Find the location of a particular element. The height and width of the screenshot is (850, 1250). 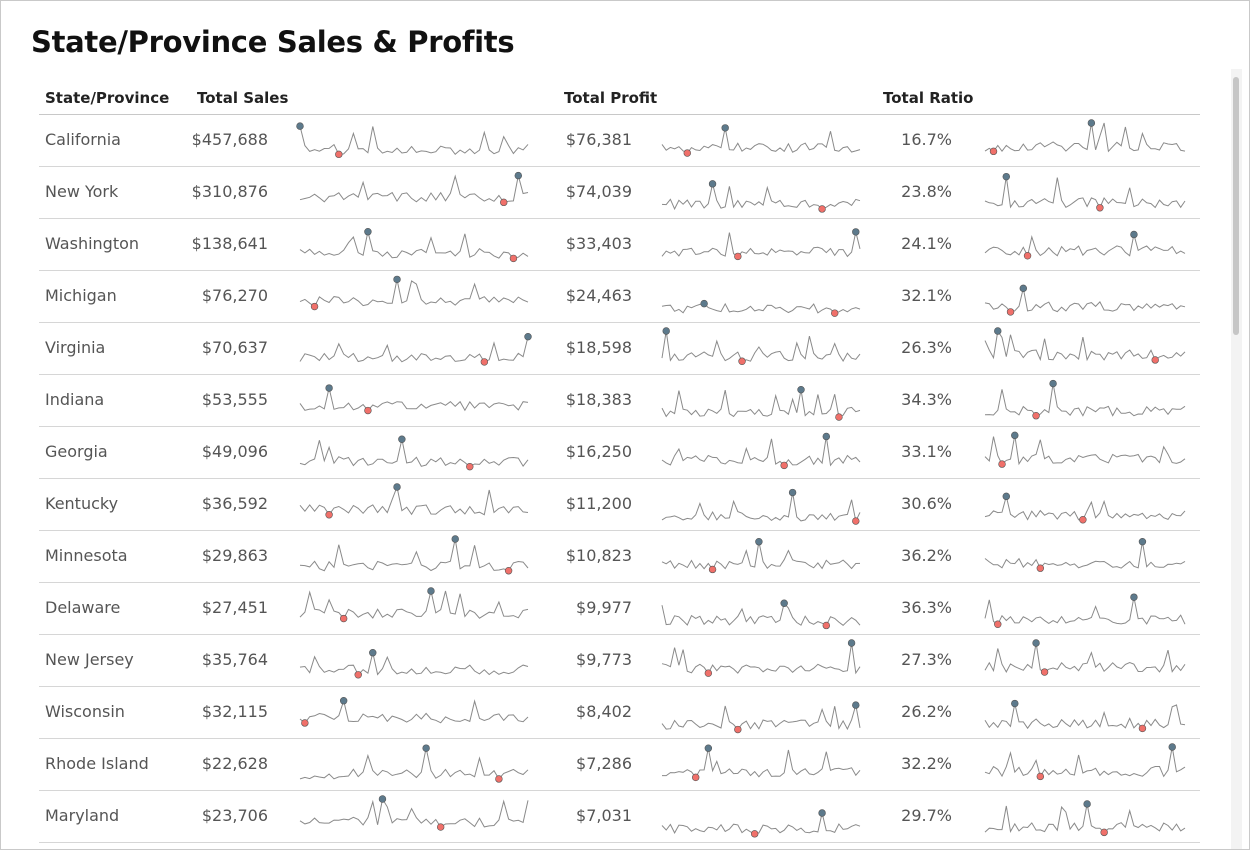

scrollbar-thumb is located at coordinates (1236, 206).